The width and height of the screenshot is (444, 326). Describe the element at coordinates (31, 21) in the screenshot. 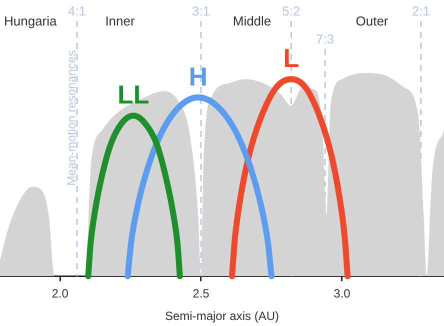

I see `text: Hungaria` at that location.